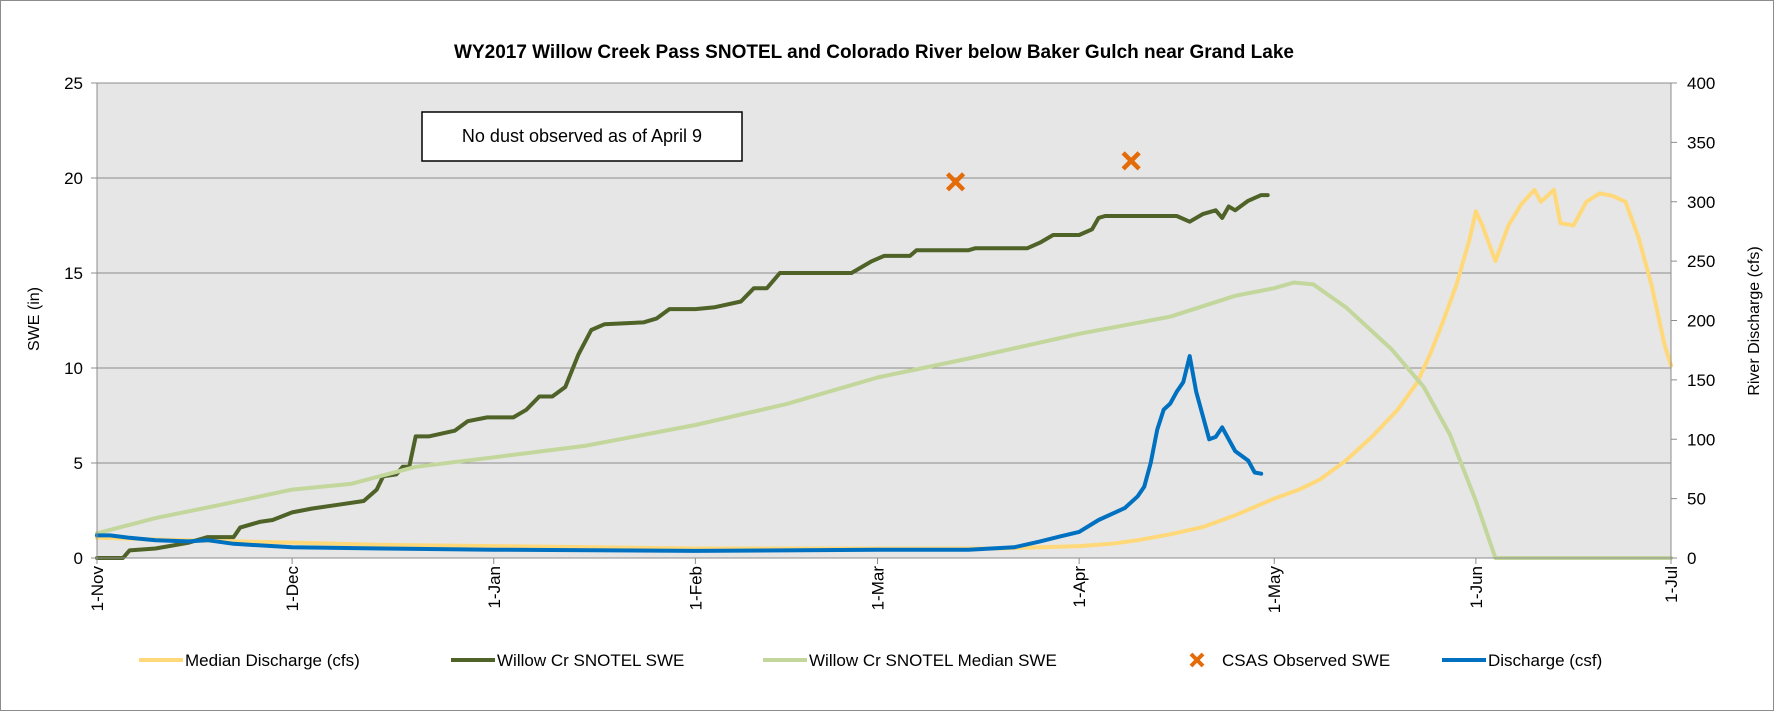 The width and height of the screenshot is (1774, 715). Describe the element at coordinates (695, 588) in the screenshot. I see `x-tick-label: 1-Feb` at that location.